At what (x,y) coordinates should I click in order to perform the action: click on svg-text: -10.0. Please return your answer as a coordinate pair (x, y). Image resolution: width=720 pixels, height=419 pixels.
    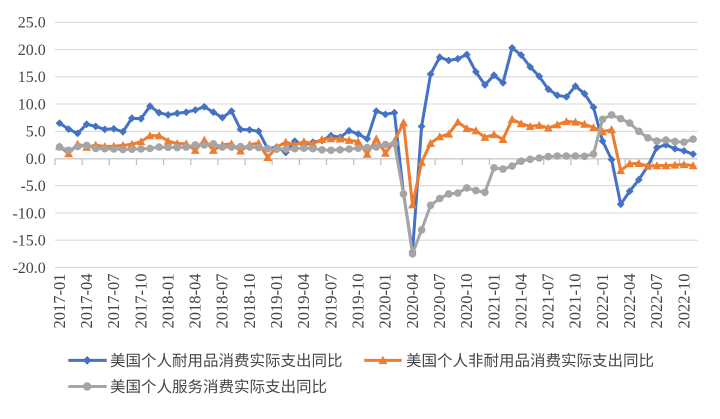
    Looking at the image, I should click on (28, 213).